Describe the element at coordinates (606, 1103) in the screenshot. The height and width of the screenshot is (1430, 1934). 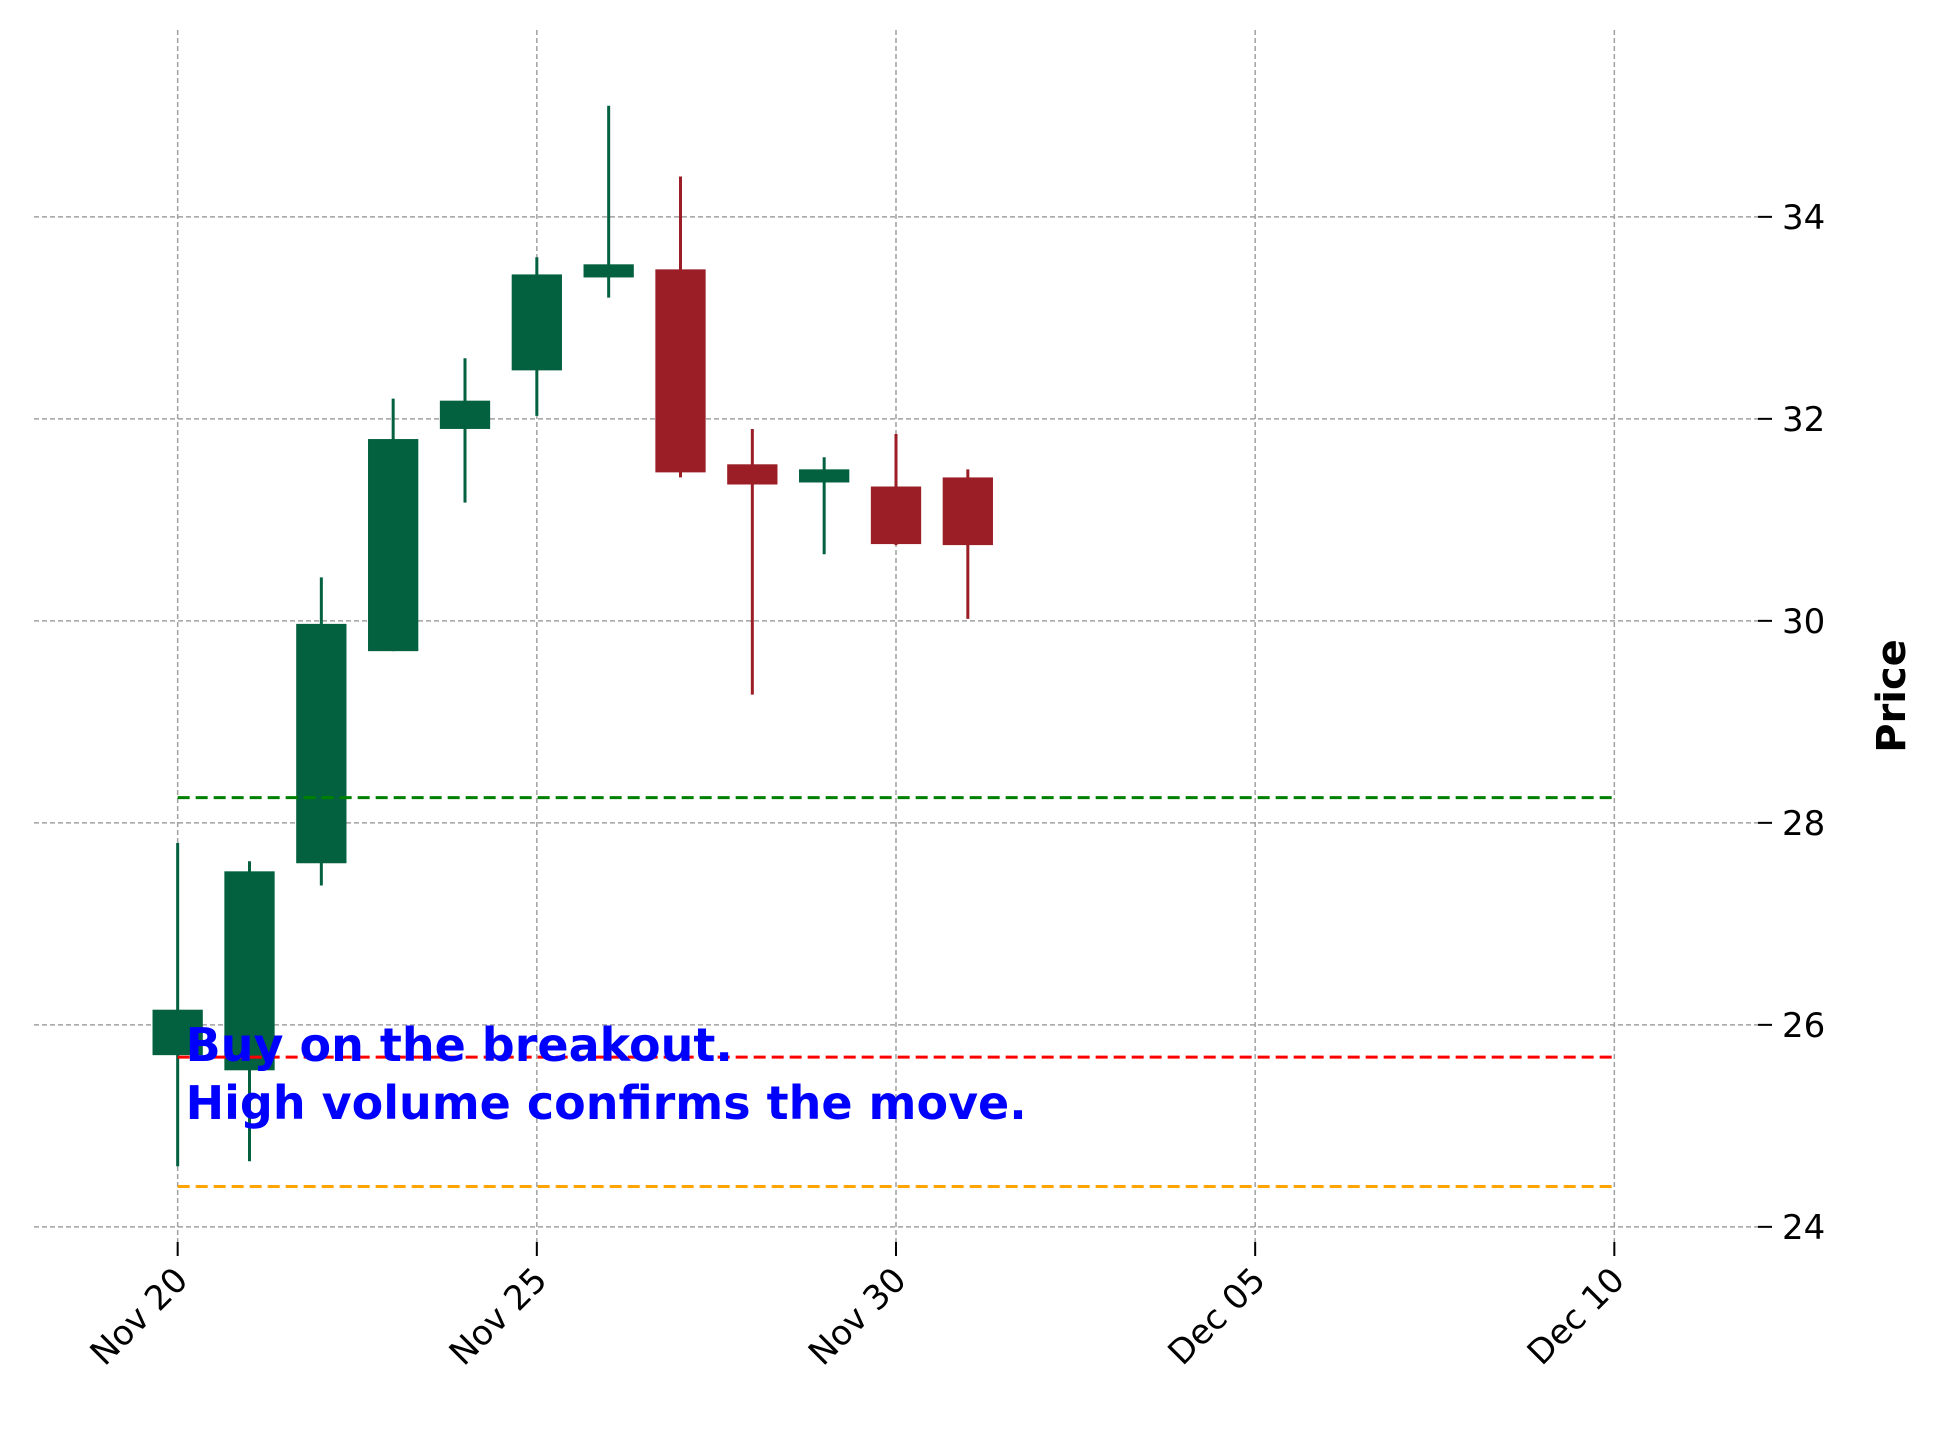
I see `annotation-line: High volume confirms the move.` at that location.